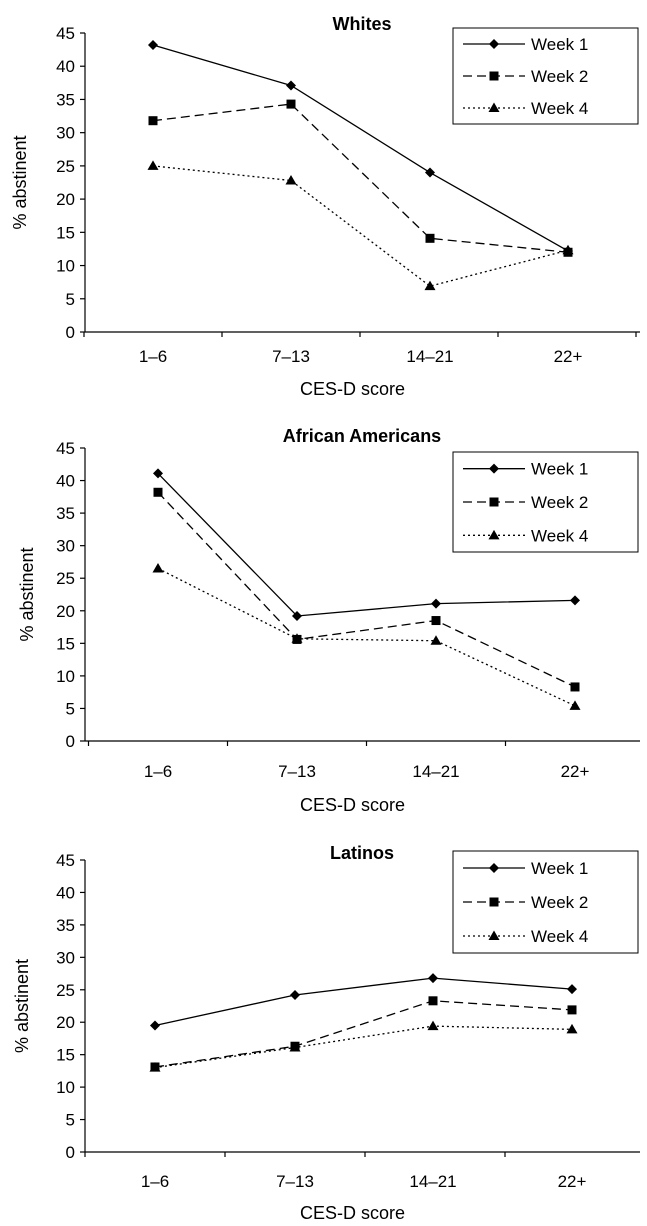 This screenshot has height=1226, width=647. Describe the element at coordinates (362, 436) in the screenshot. I see `chart-title: African Americans` at that location.